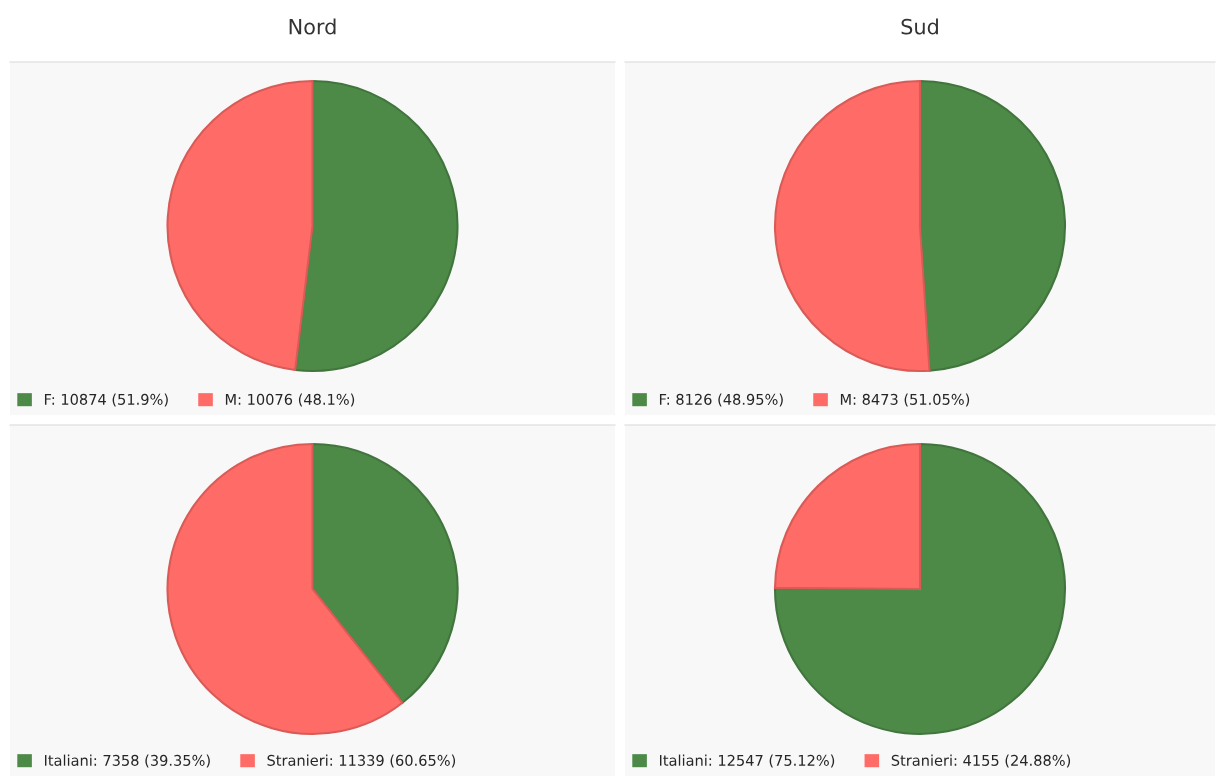 The image size is (1216, 776). What do you see at coordinates (127, 761) in the screenshot?
I see `legend-label: Italiani: 7358 (39.35%)` at bounding box center [127, 761].